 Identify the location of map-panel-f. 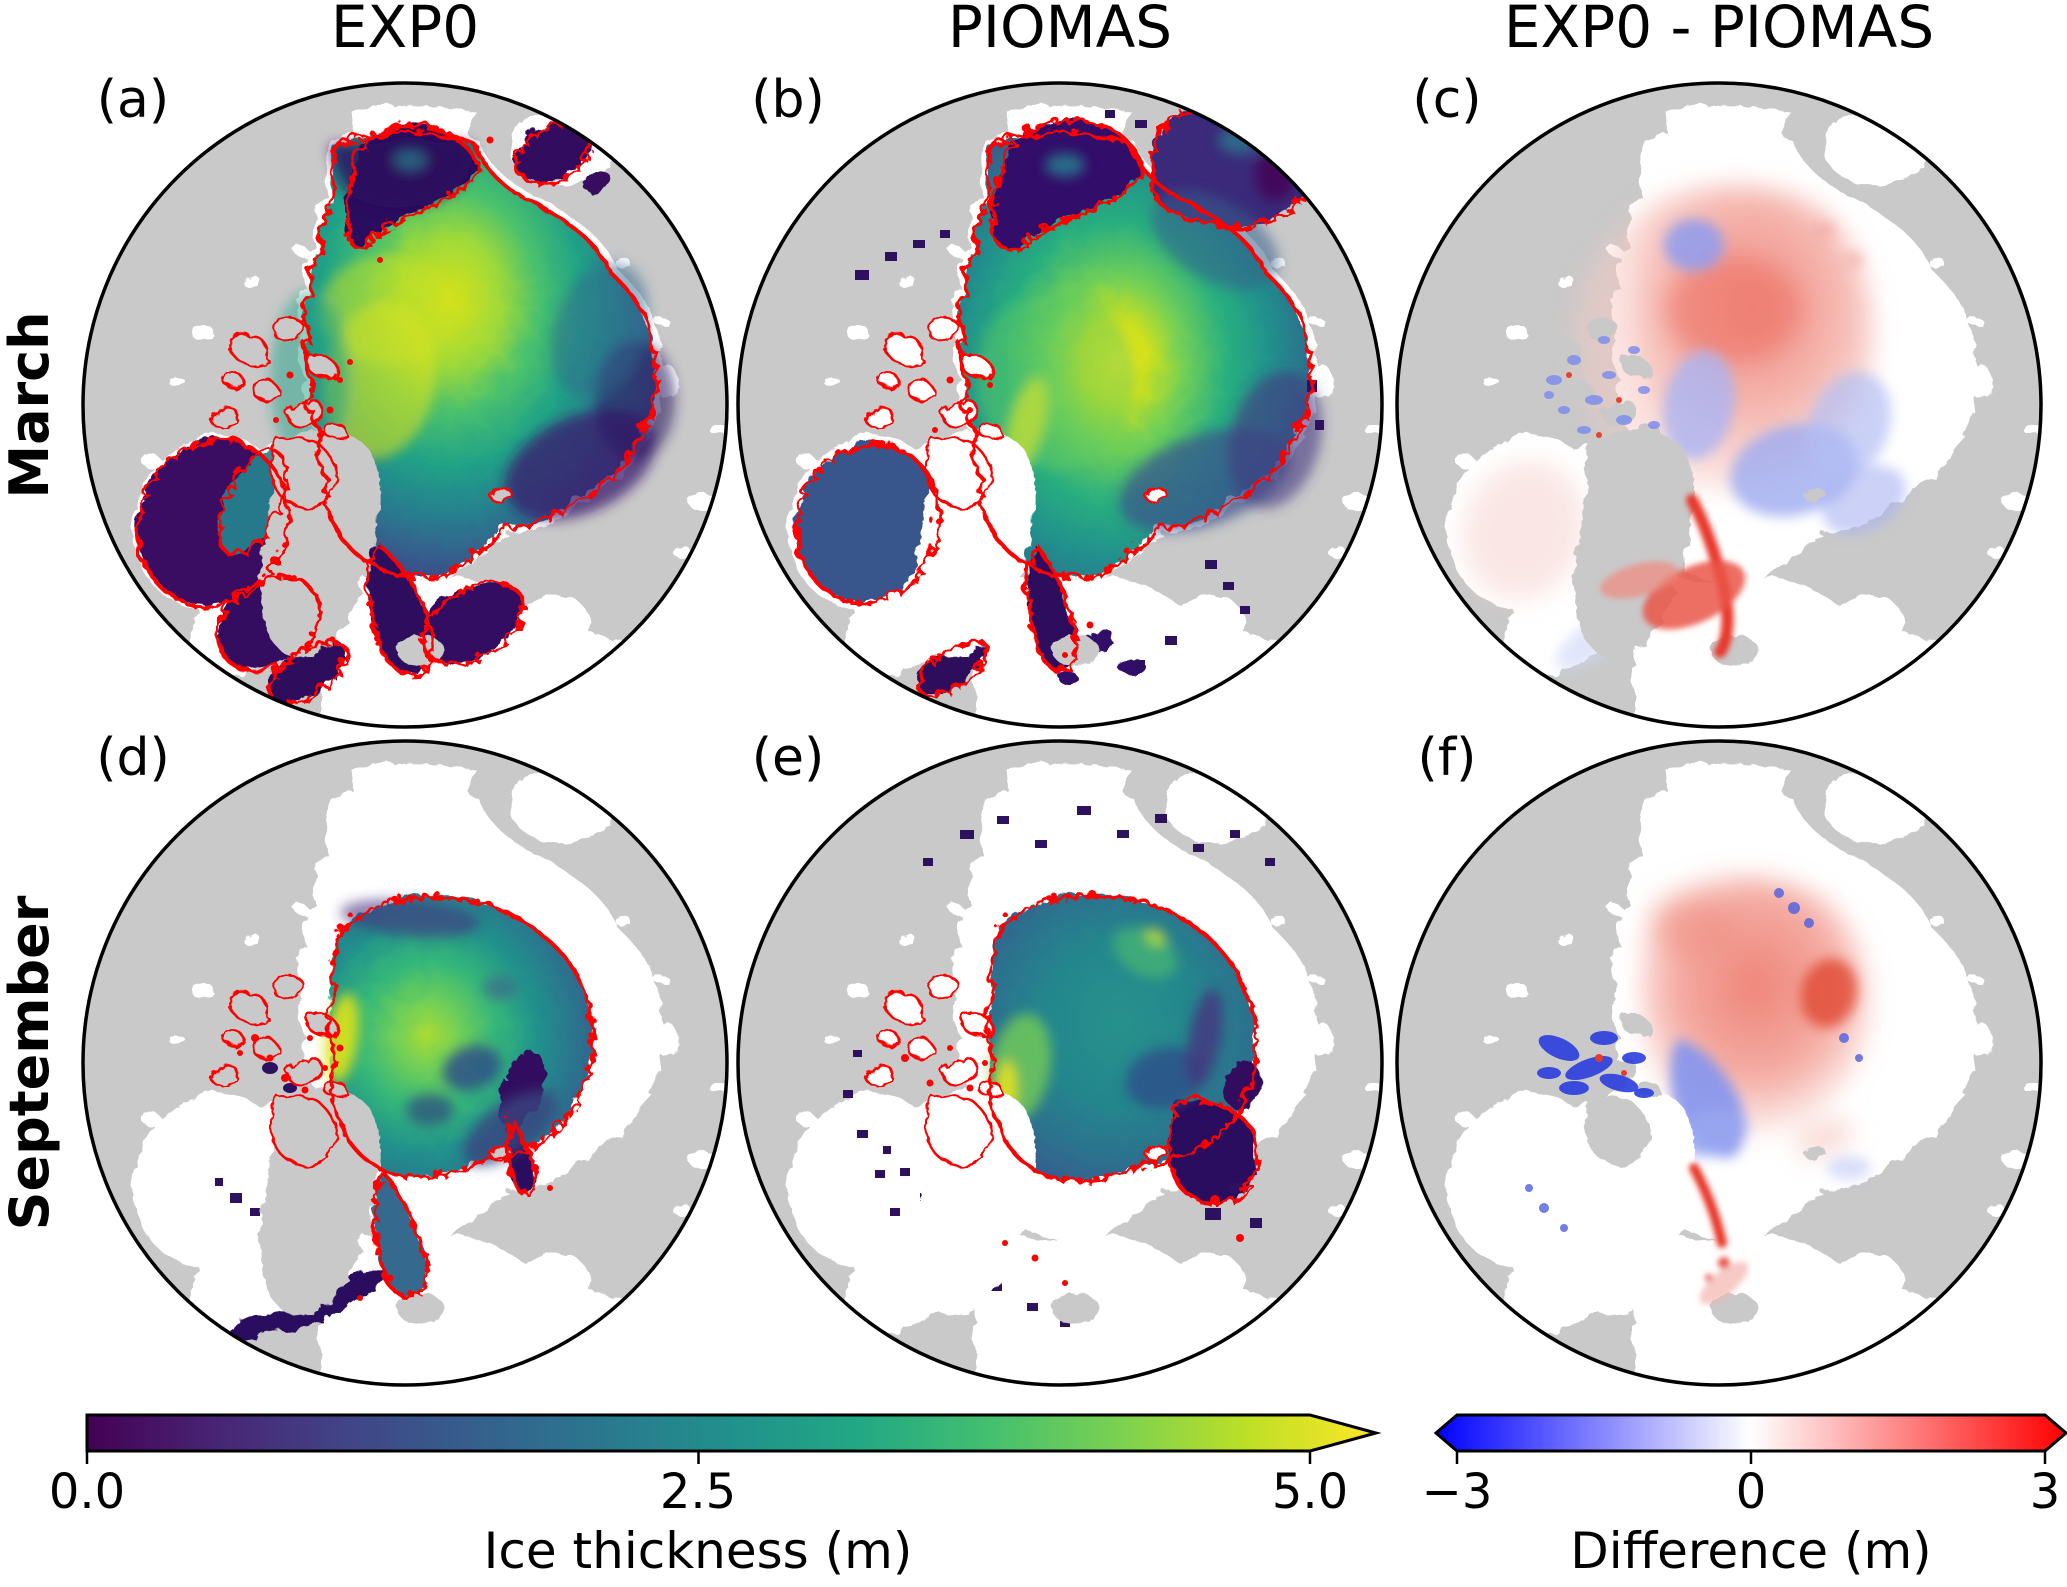
(1719, 1063).